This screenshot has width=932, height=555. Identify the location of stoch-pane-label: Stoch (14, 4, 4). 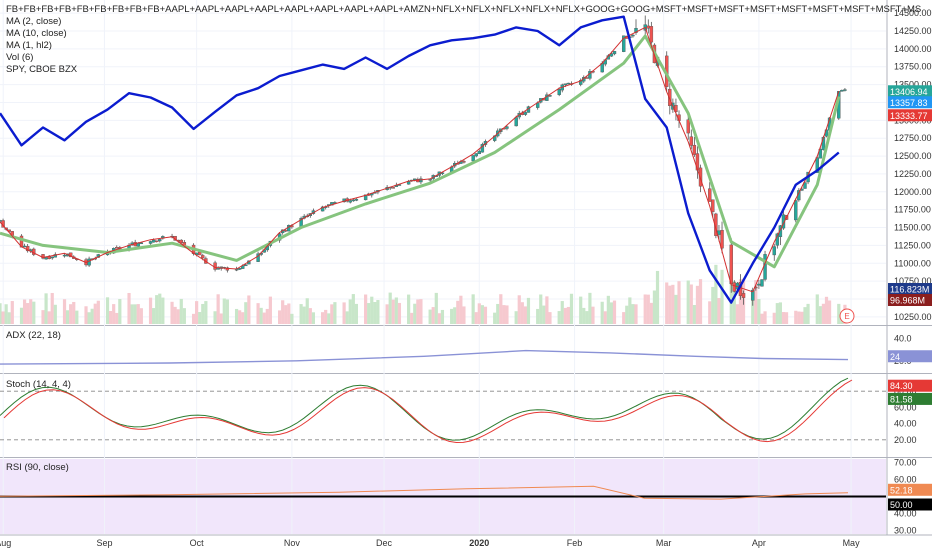
(38, 384).